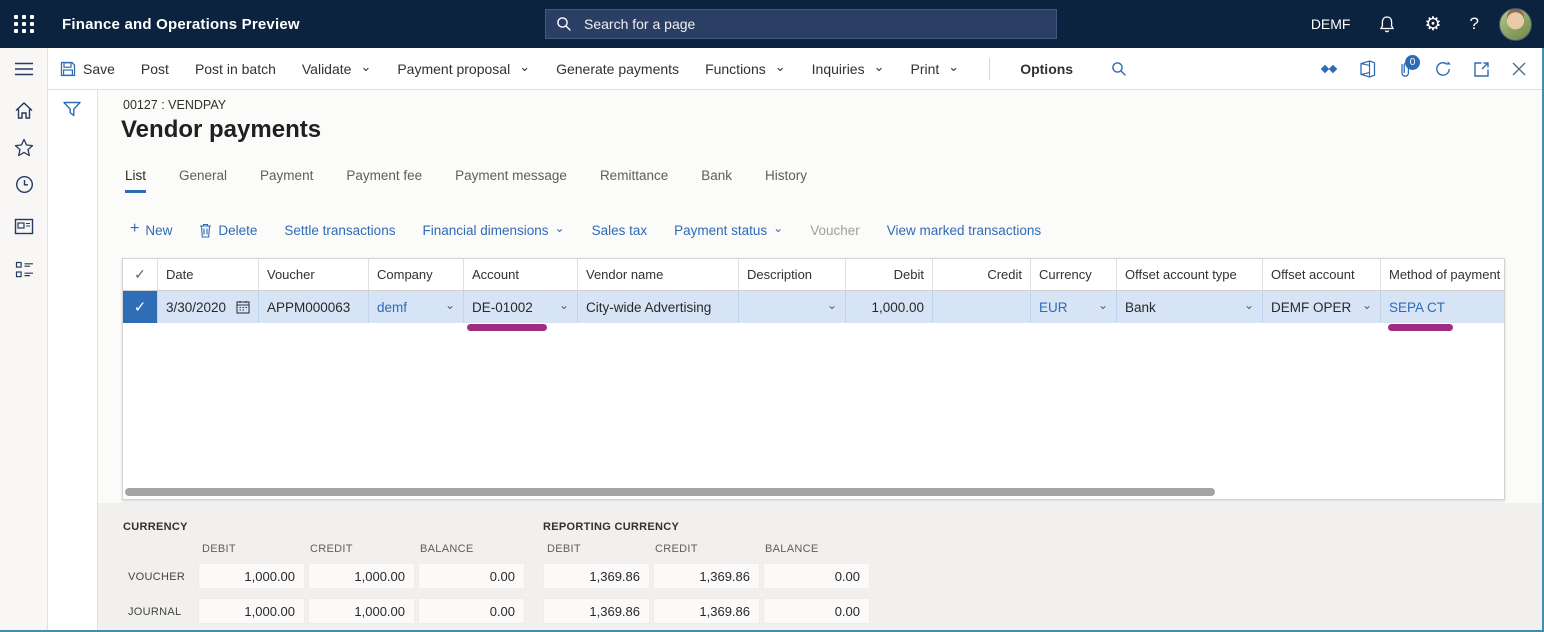 The image size is (1544, 632). I want to click on company-picker: DEMF, so click(1330, 24).